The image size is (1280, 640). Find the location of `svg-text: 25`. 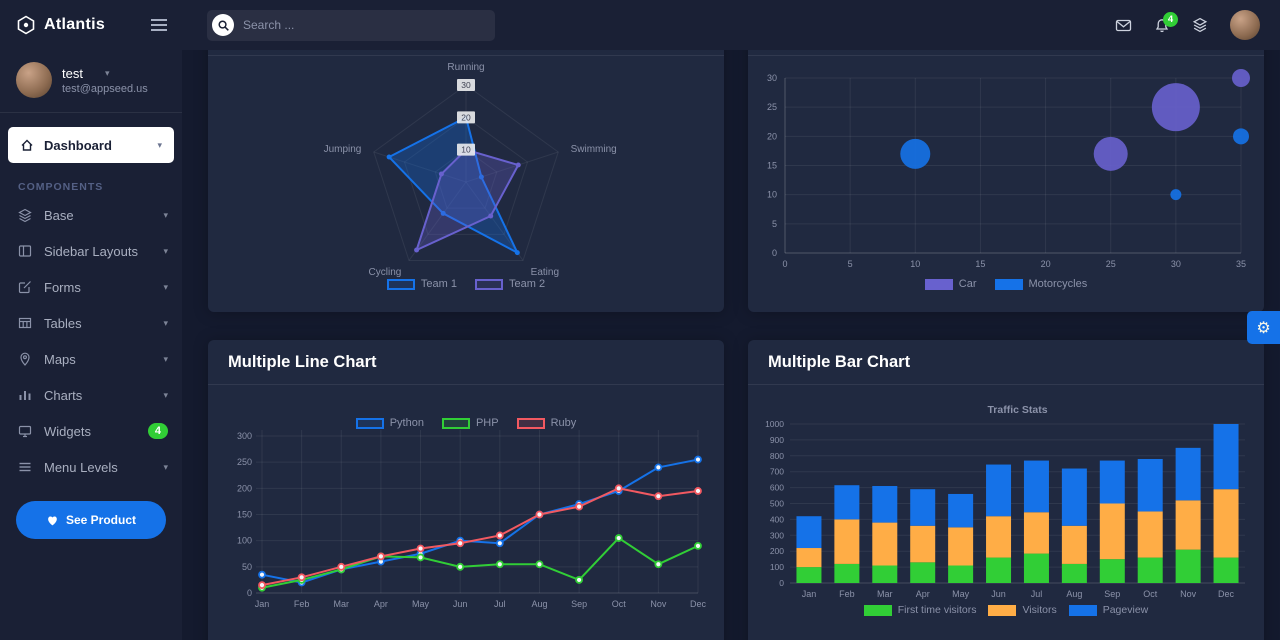

svg-text: 25 is located at coordinates (772, 107).